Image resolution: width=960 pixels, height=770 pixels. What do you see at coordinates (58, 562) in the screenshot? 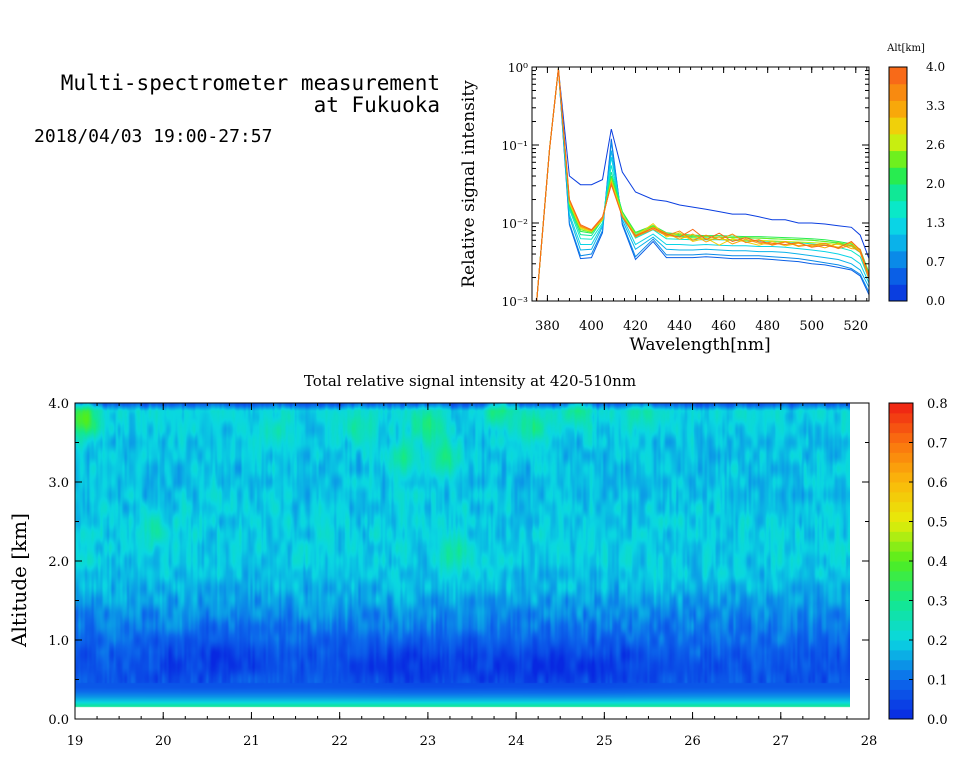
I see `heatmap-y-tick-label: 2.0` at bounding box center [58, 562].